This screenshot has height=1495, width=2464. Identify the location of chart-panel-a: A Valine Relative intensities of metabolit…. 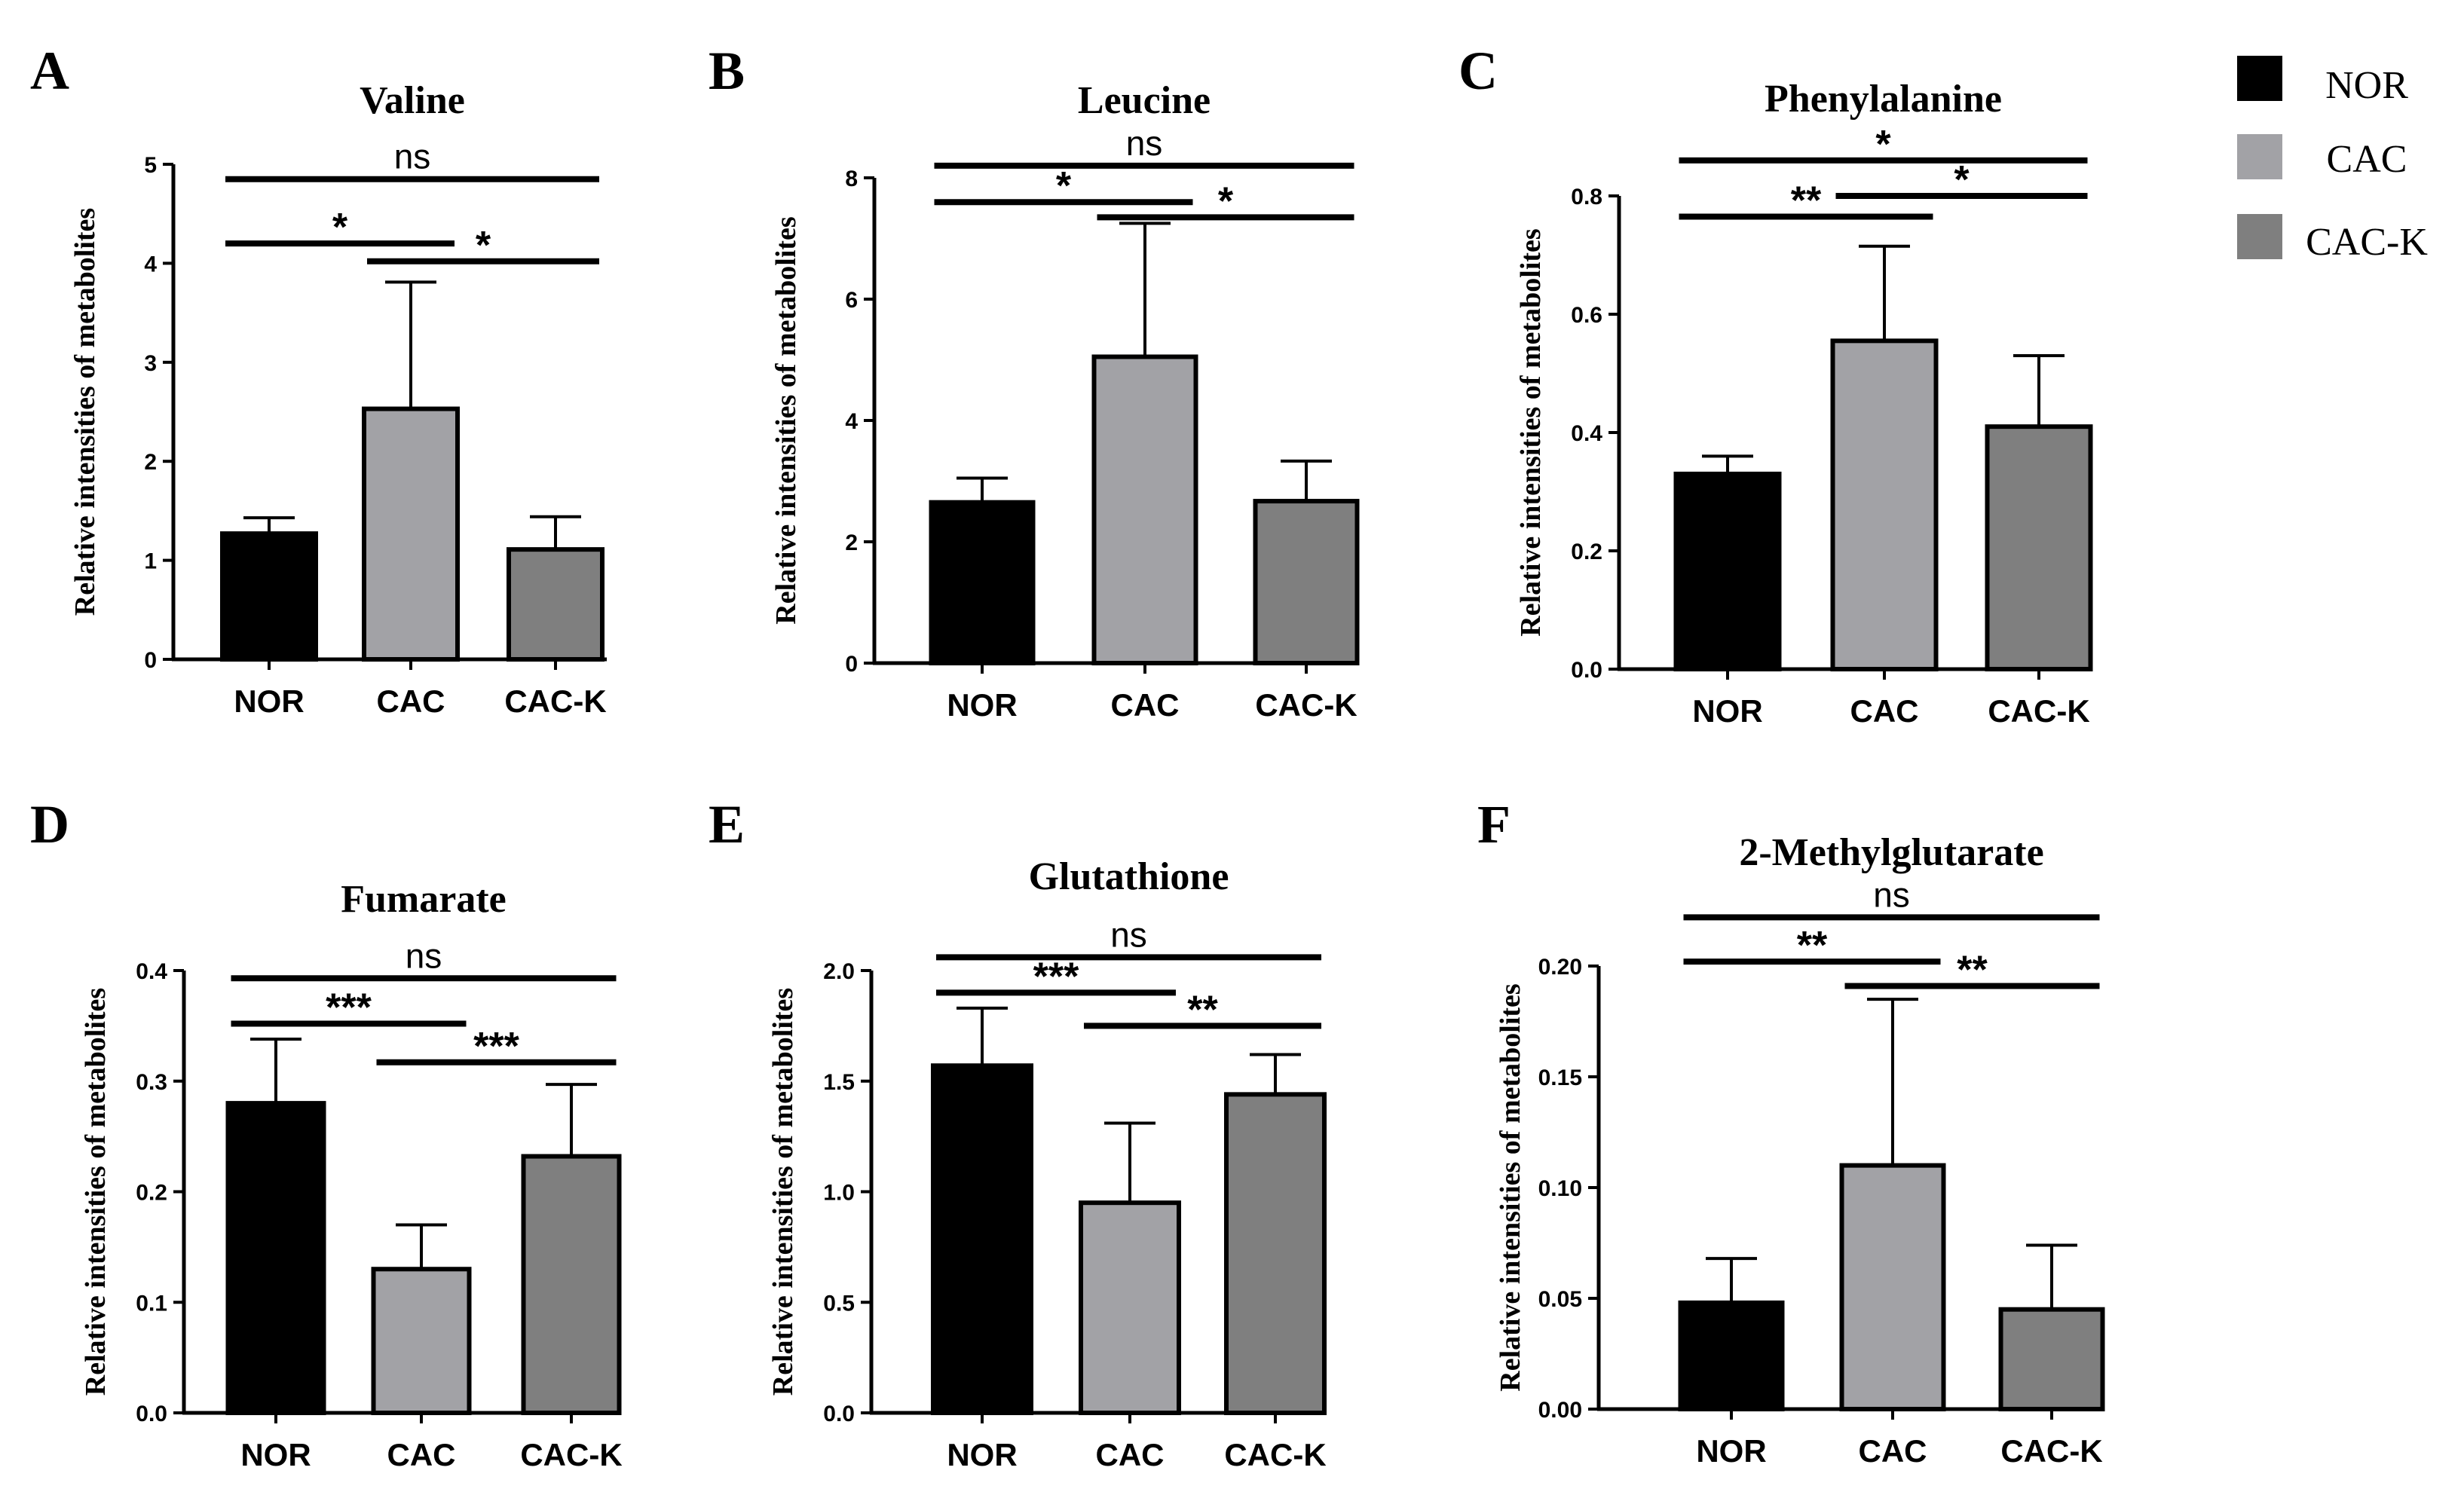
(318, 380).